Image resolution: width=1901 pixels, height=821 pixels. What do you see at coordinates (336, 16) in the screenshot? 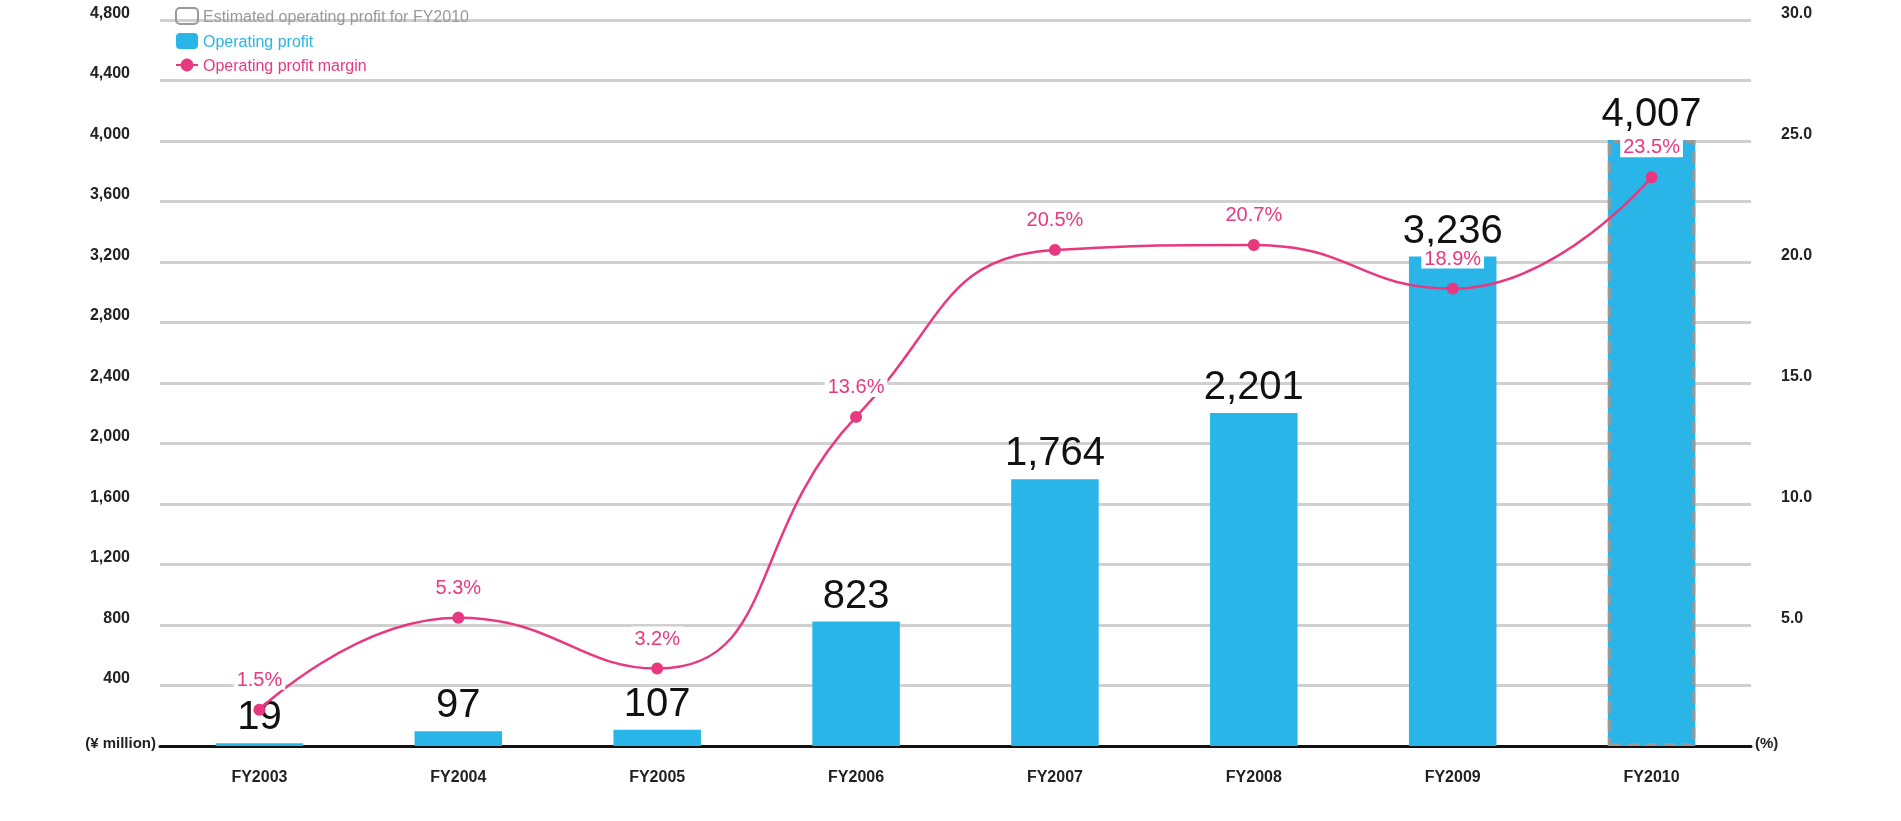
I see `legend-label: Estimated operating profit for FY2010` at bounding box center [336, 16].